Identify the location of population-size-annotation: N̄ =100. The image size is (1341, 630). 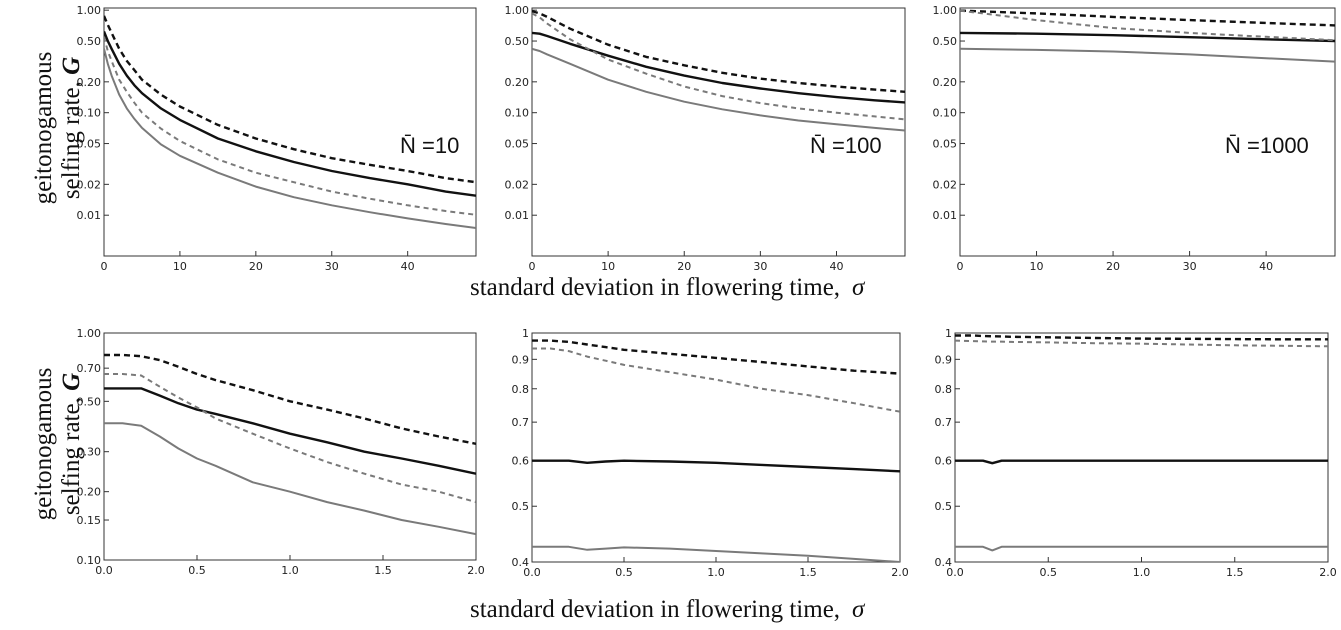
(846, 145).